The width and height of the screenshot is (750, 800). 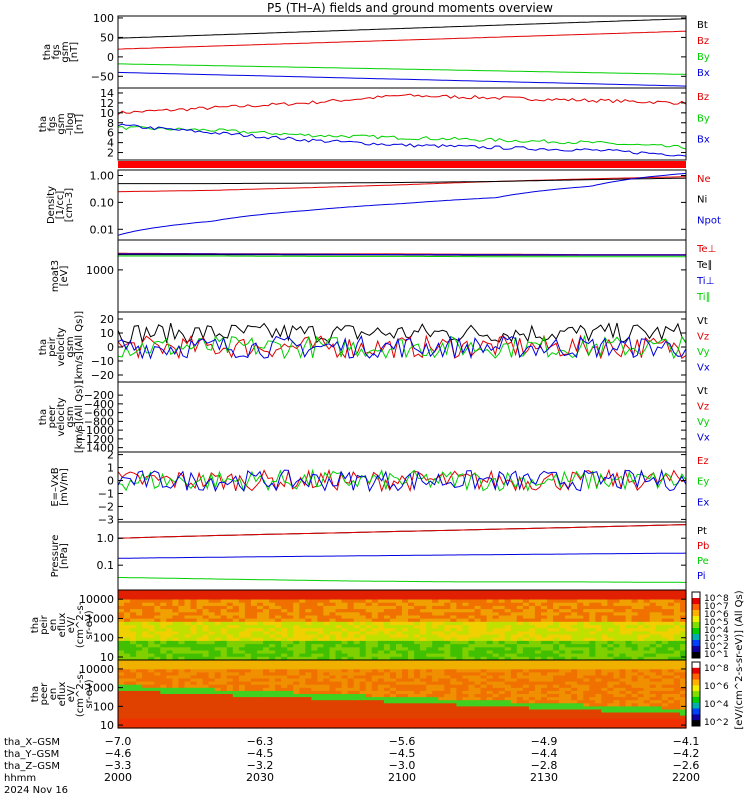 I want to click on colorbar-swatch, so click(x=696, y=637).